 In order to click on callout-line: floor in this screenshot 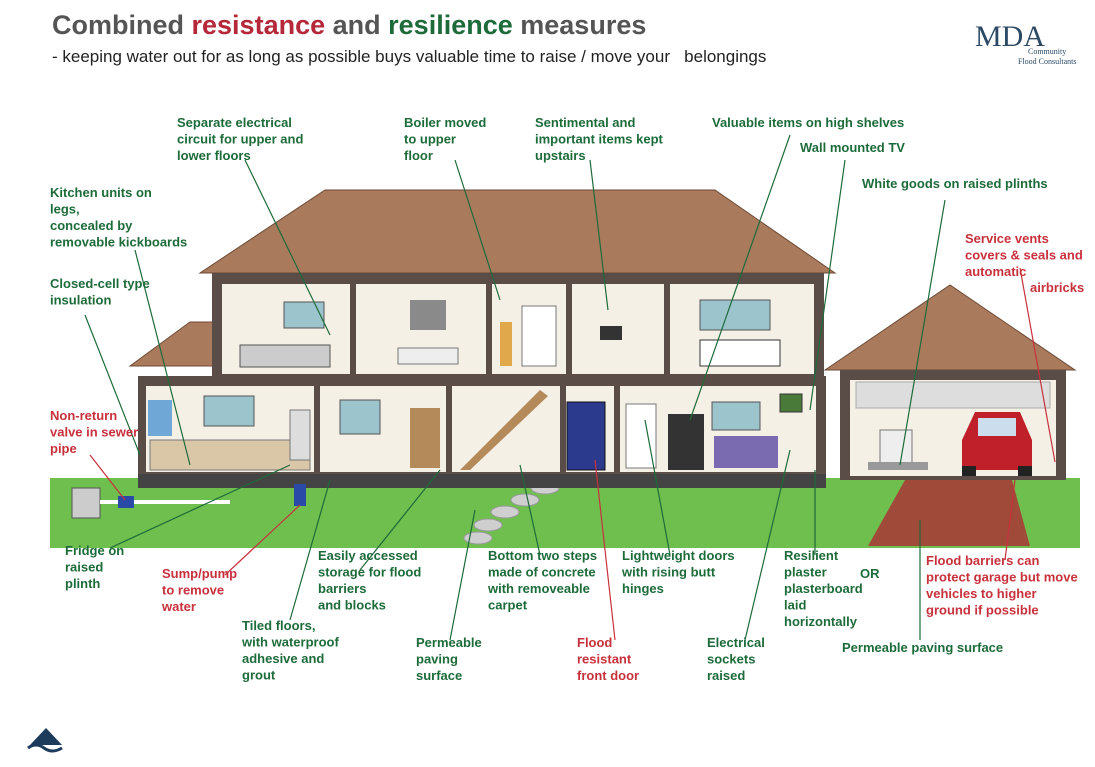, I will do `click(418, 155)`.